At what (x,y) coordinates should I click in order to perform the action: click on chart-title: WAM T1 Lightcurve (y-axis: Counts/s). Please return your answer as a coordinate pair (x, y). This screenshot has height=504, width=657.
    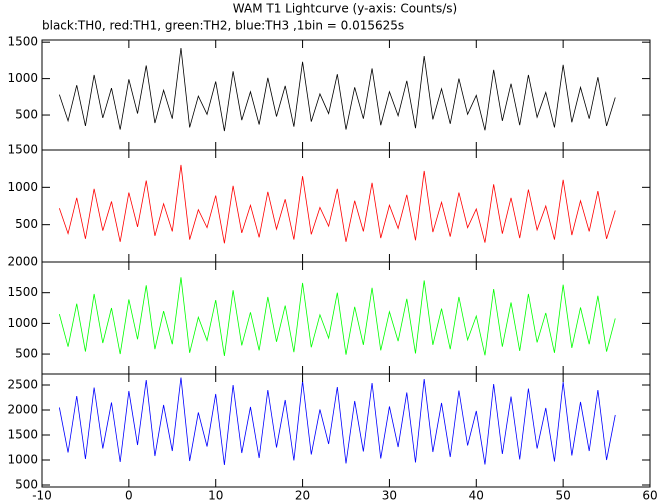
    Looking at the image, I should click on (345, 9).